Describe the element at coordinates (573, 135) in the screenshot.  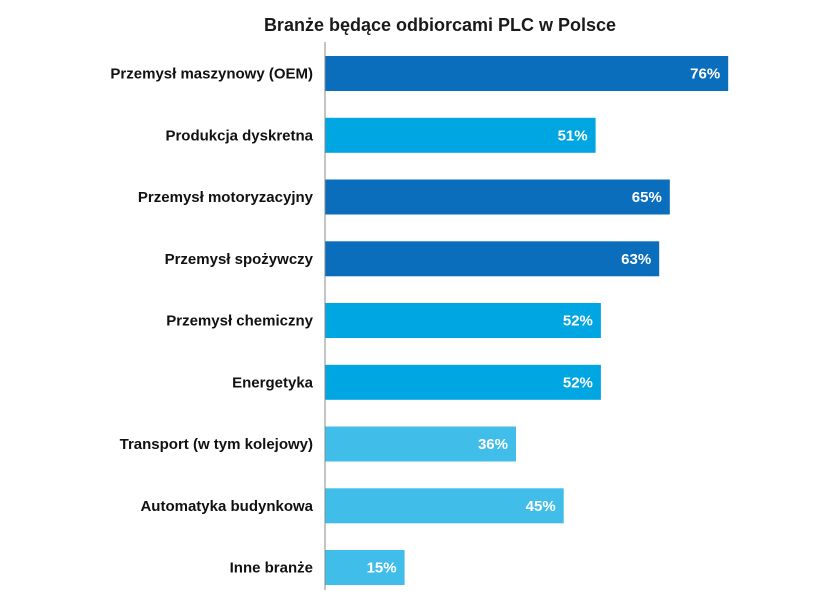
I see `value-label-2: 51%` at that location.